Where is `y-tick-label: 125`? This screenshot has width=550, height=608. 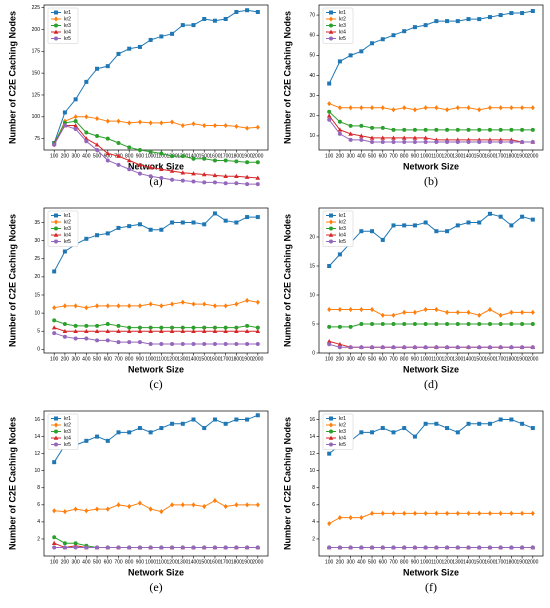 y-tick-label: 125 is located at coordinates (36, 95).